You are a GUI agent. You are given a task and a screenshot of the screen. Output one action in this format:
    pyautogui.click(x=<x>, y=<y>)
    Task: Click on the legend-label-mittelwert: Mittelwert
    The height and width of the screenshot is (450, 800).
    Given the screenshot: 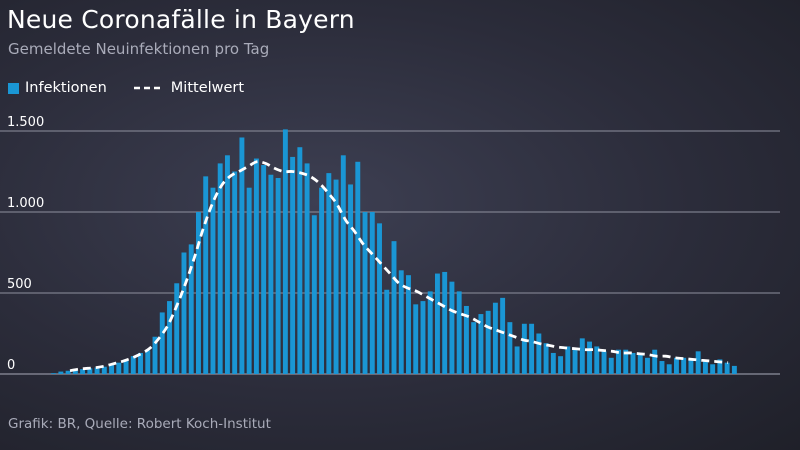 What is the action you would take?
    pyautogui.click(x=207, y=88)
    